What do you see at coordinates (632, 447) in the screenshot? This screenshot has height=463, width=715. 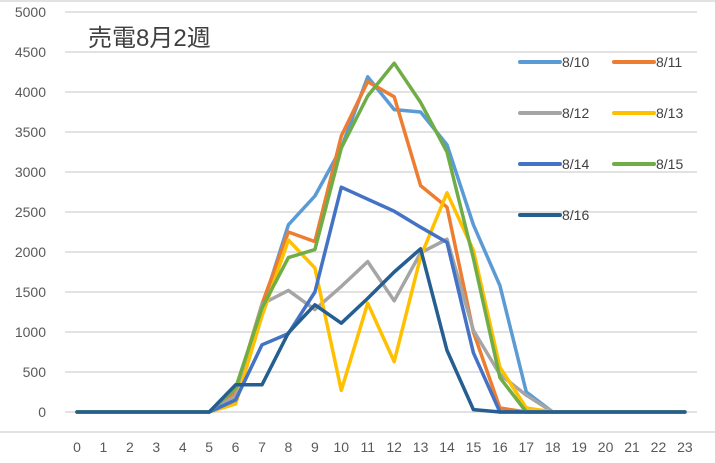 I see `x-tick-label: 21` at bounding box center [632, 447].